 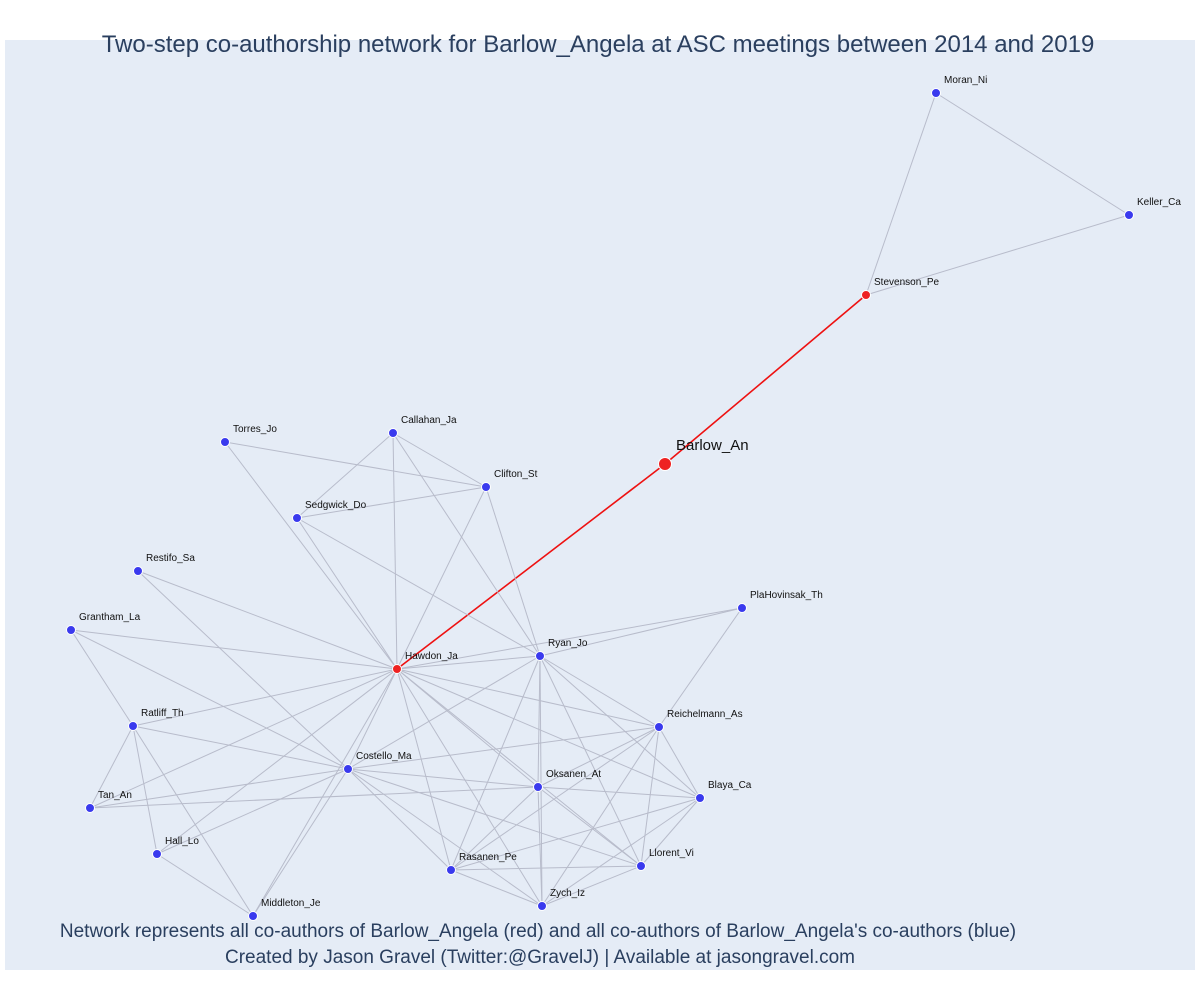 I want to click on node-label: Hall_Lo, so click(x=182, y=841).